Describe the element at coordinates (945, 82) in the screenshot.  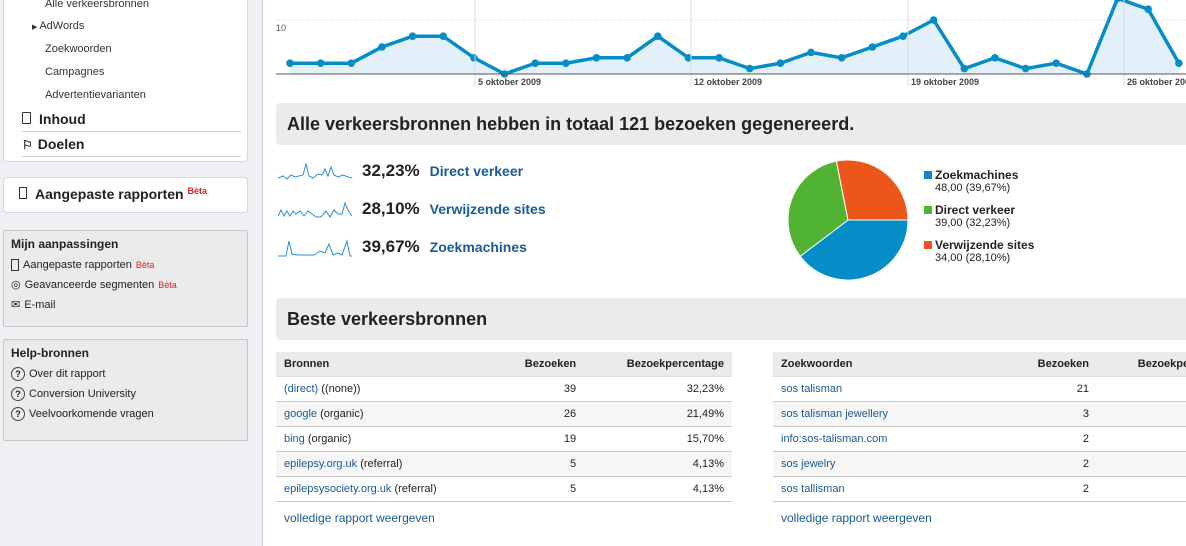
I see `x-tick-label: 19 oktober 2009` at that location.